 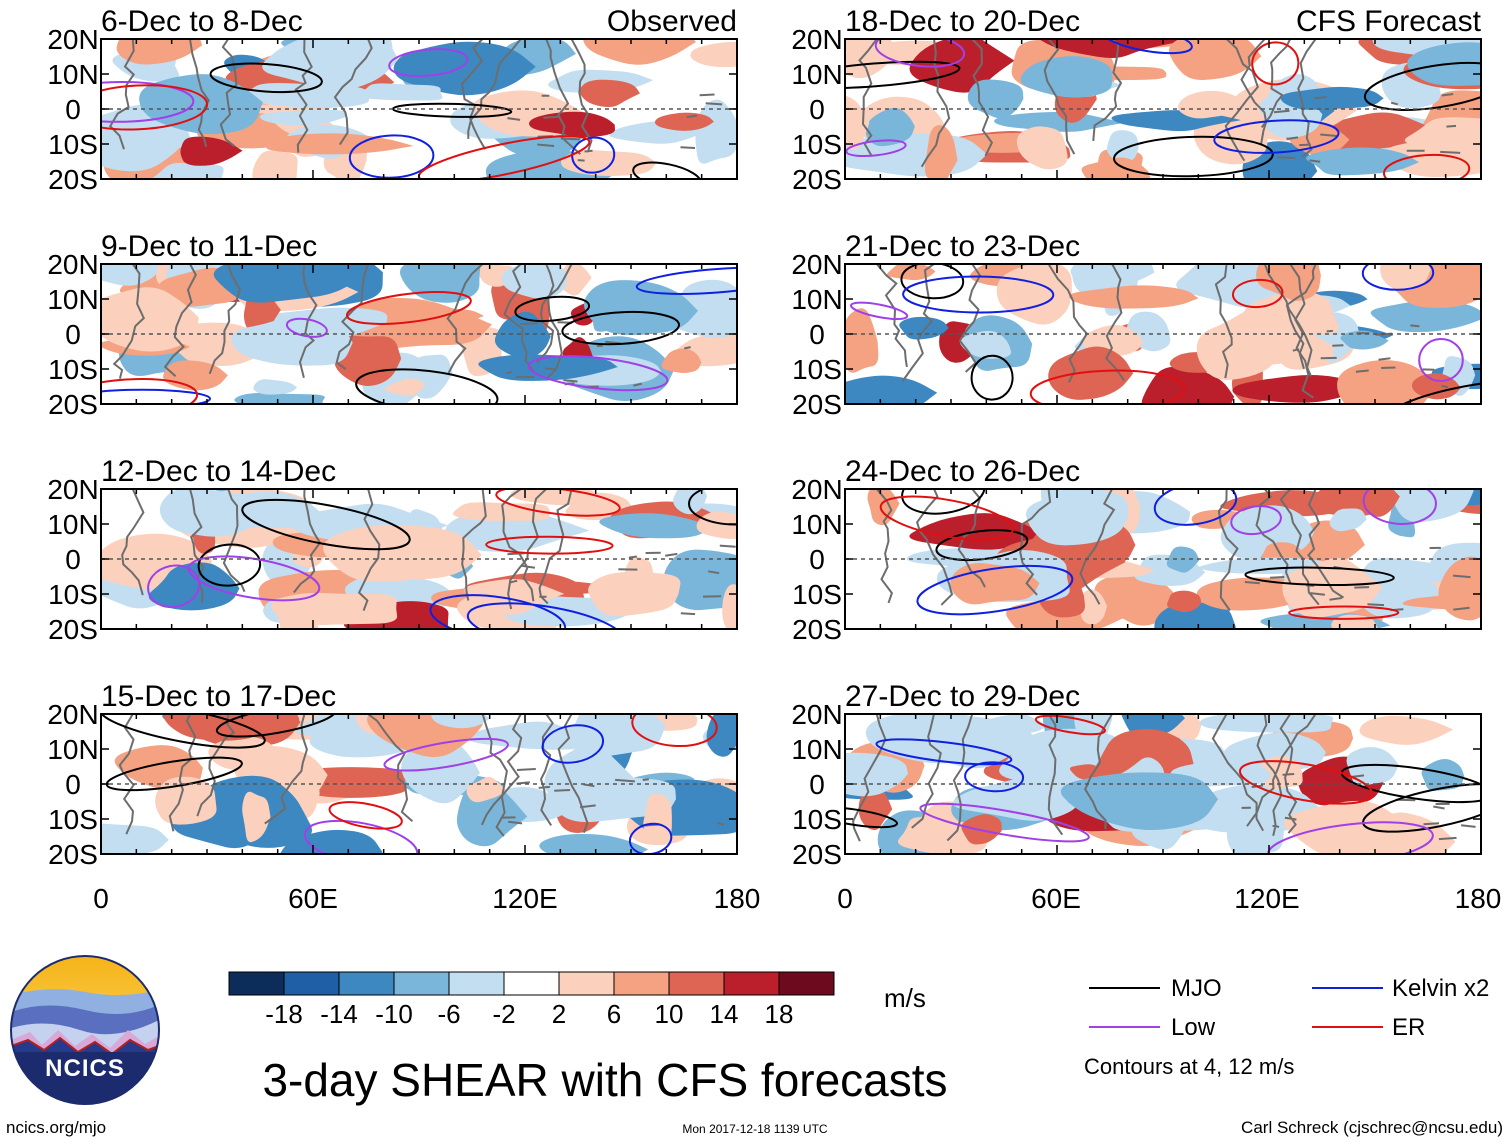 I want to click on panel-date-label: 21-Dec to 23-Dec, so click(x=962, y=246).